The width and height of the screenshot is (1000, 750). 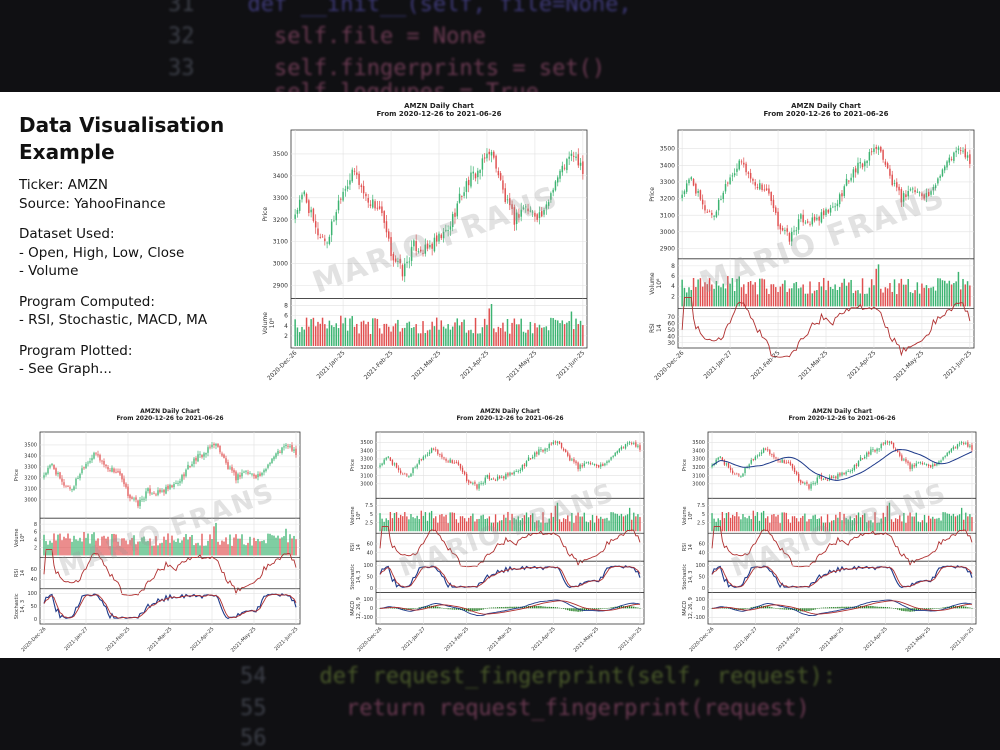 What do you see at coordinates (30, 490) in the screenshot?
I see `y-tick-label: 3100` at bounding box center [30, 490].